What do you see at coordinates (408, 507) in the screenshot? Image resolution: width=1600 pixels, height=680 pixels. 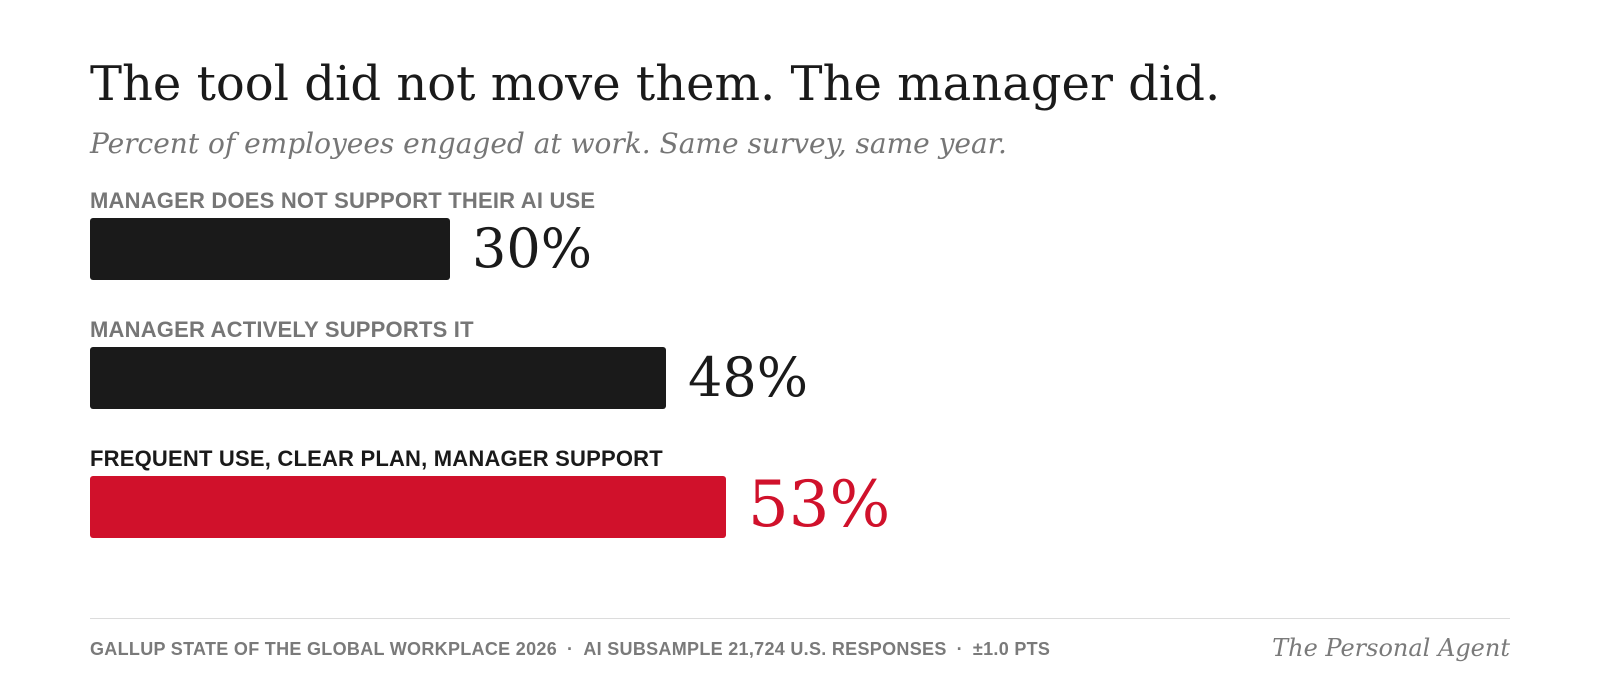 I see `bar-highlight` at bounding box center [408, 507].